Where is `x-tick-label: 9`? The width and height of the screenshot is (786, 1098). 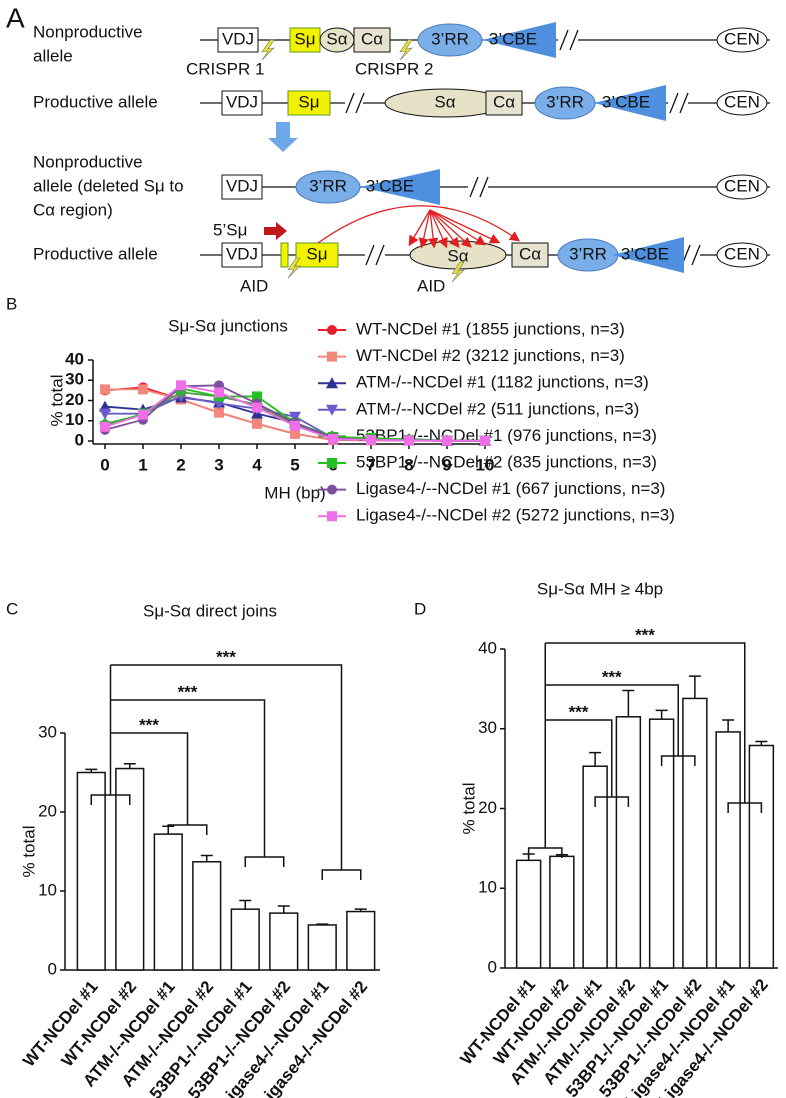 x-tick-label: 9 is located at coordinates (446, 464).